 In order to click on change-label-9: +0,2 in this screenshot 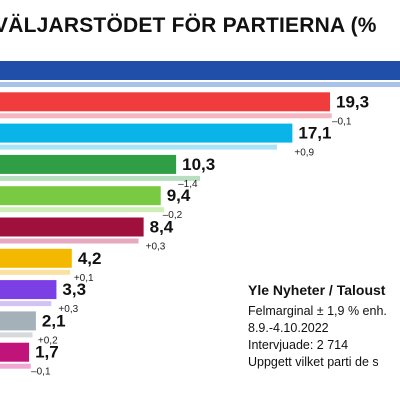, I will do `click(48, 340)`.